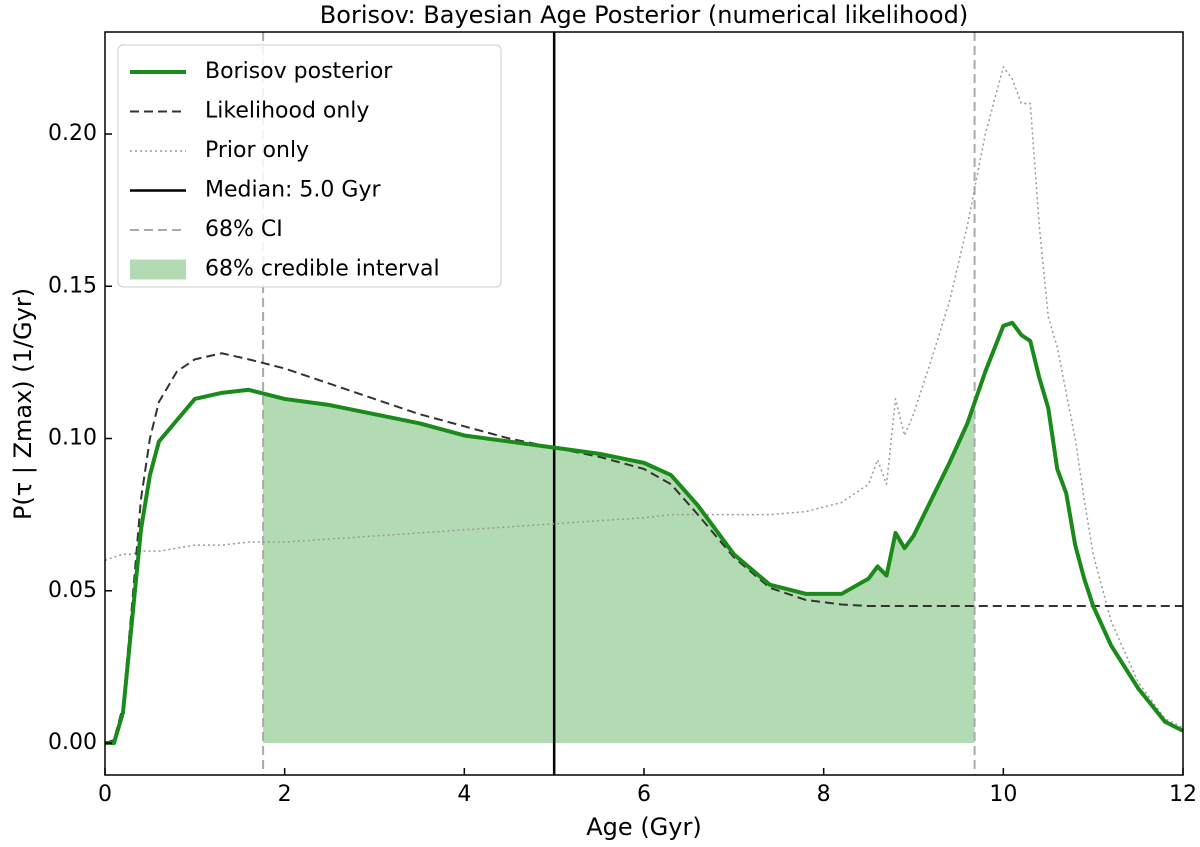  Describe the element at coordinates (1183, 794) in the screenshot. I see `x-tick-label: 12` at that location.